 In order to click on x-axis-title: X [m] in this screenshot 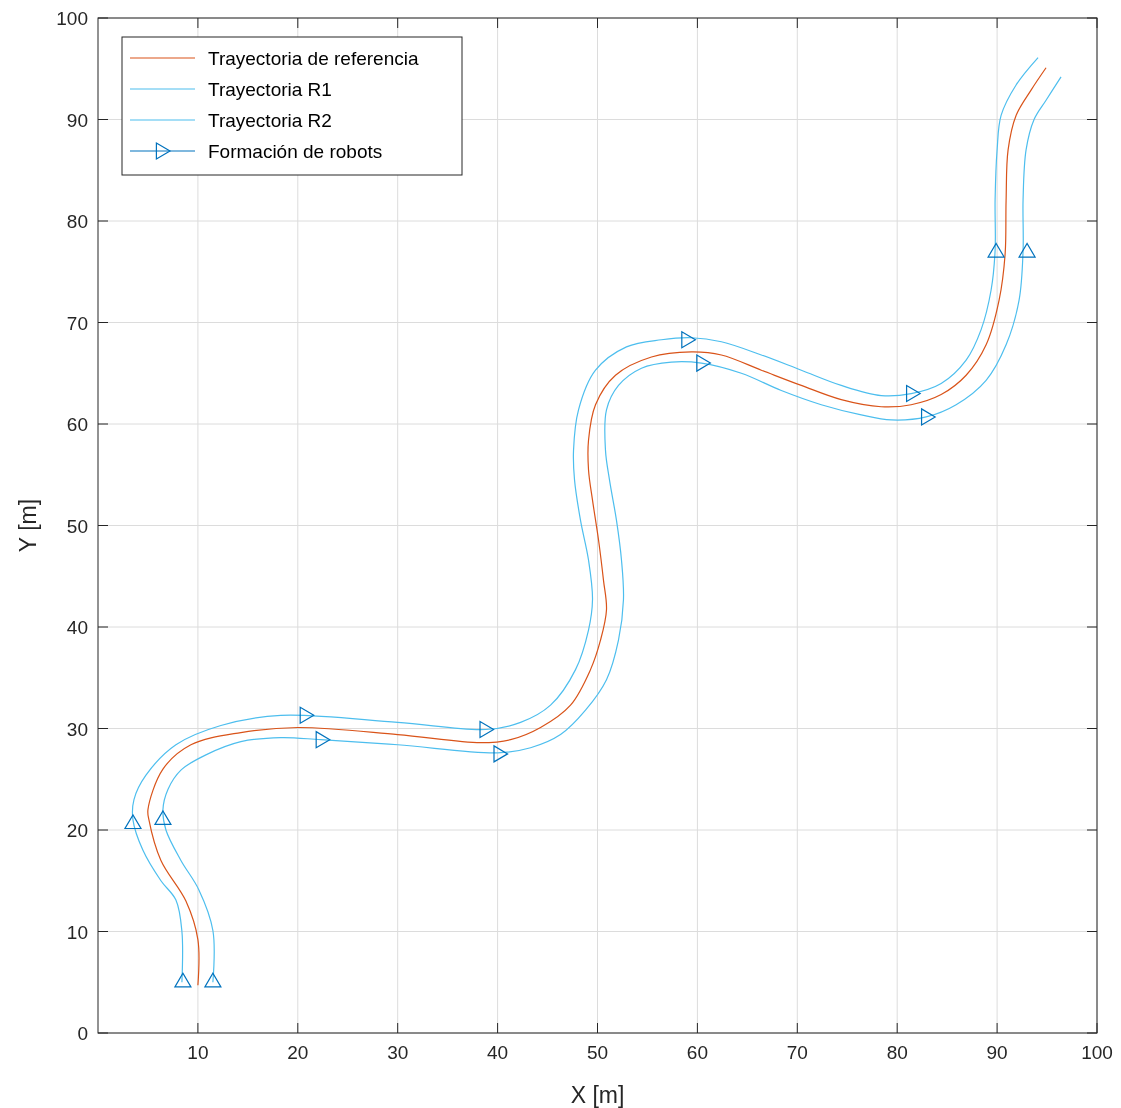, I will do `click(597, 1095)`.